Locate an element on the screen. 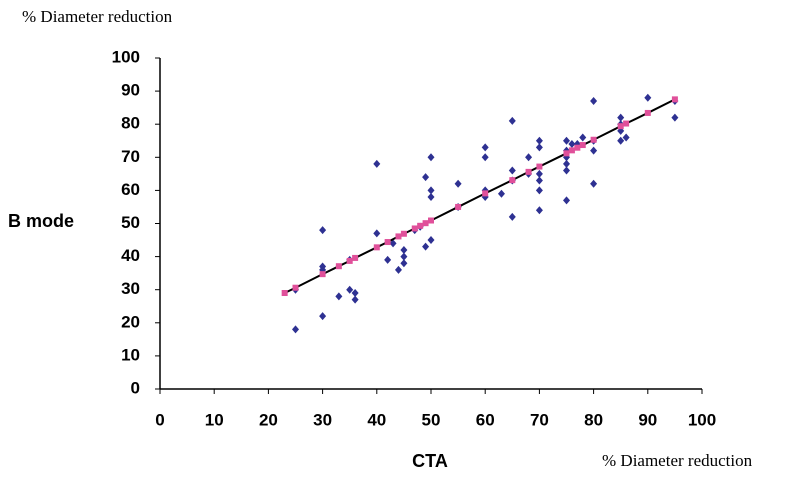 Image resolution: width=800 pixels, height=481 pixels. y-tick-label: 50 is located at coordinates (130, 222).